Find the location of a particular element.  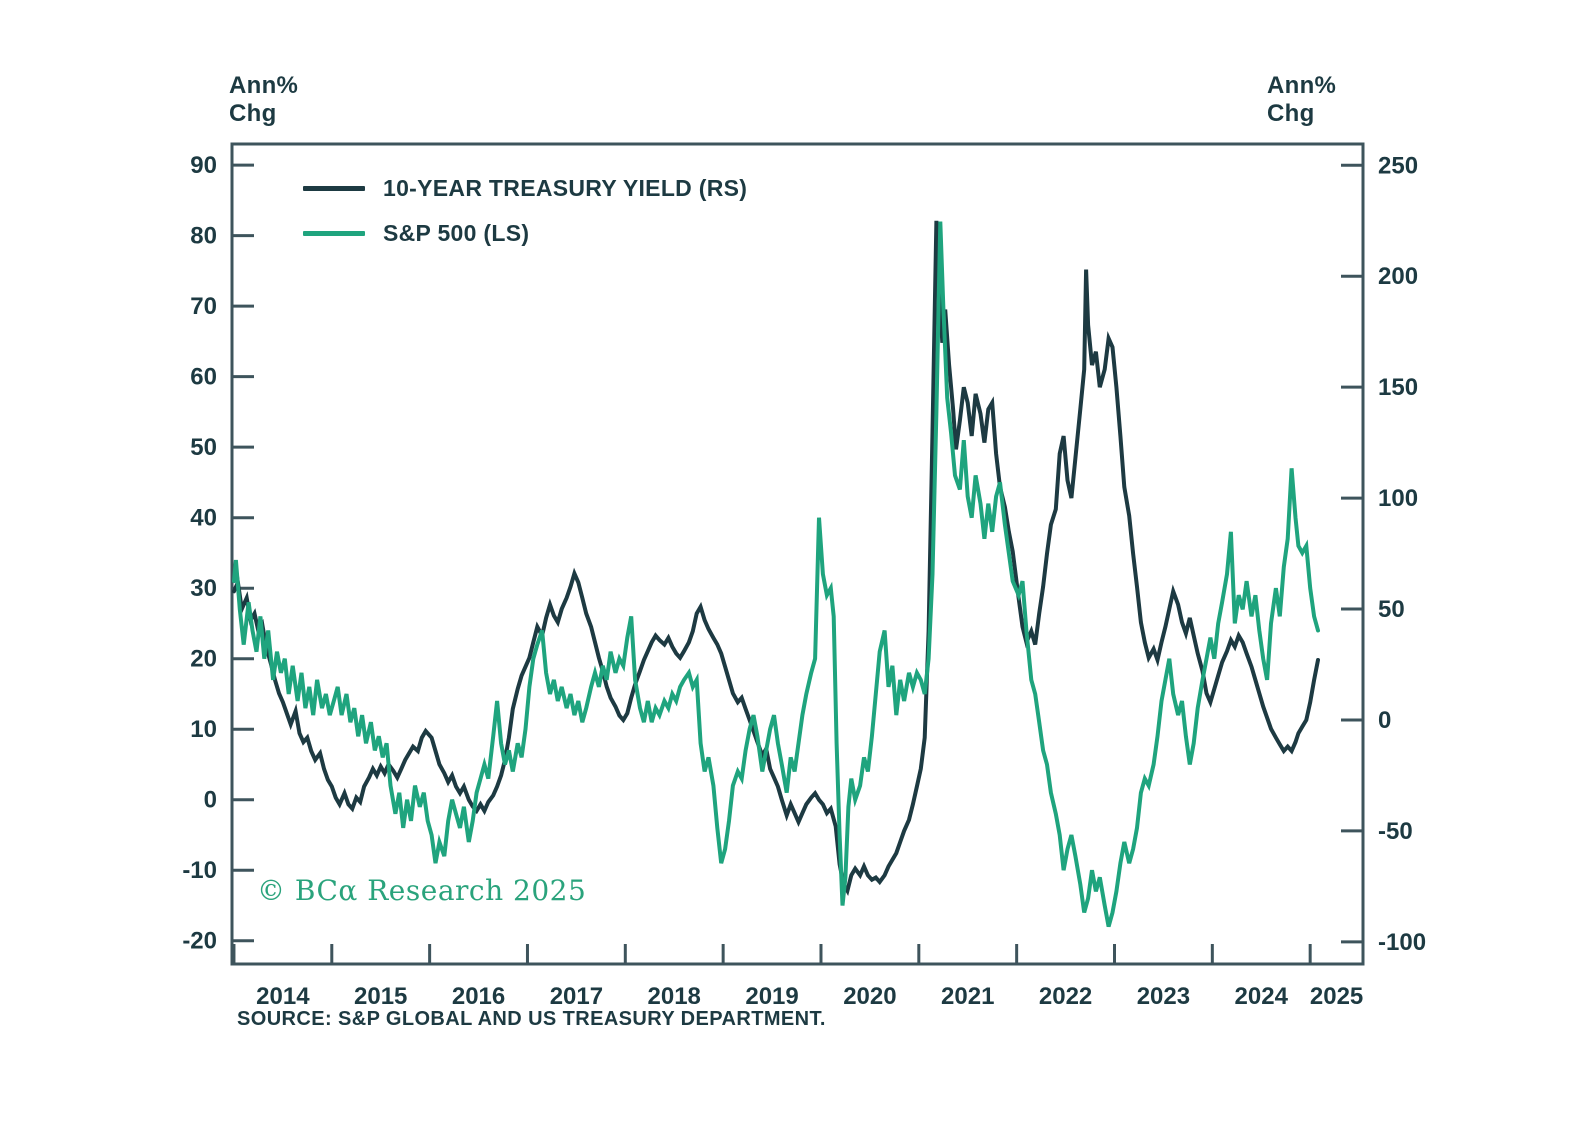

svg-text: -20 is located at coordinates (199, 941).